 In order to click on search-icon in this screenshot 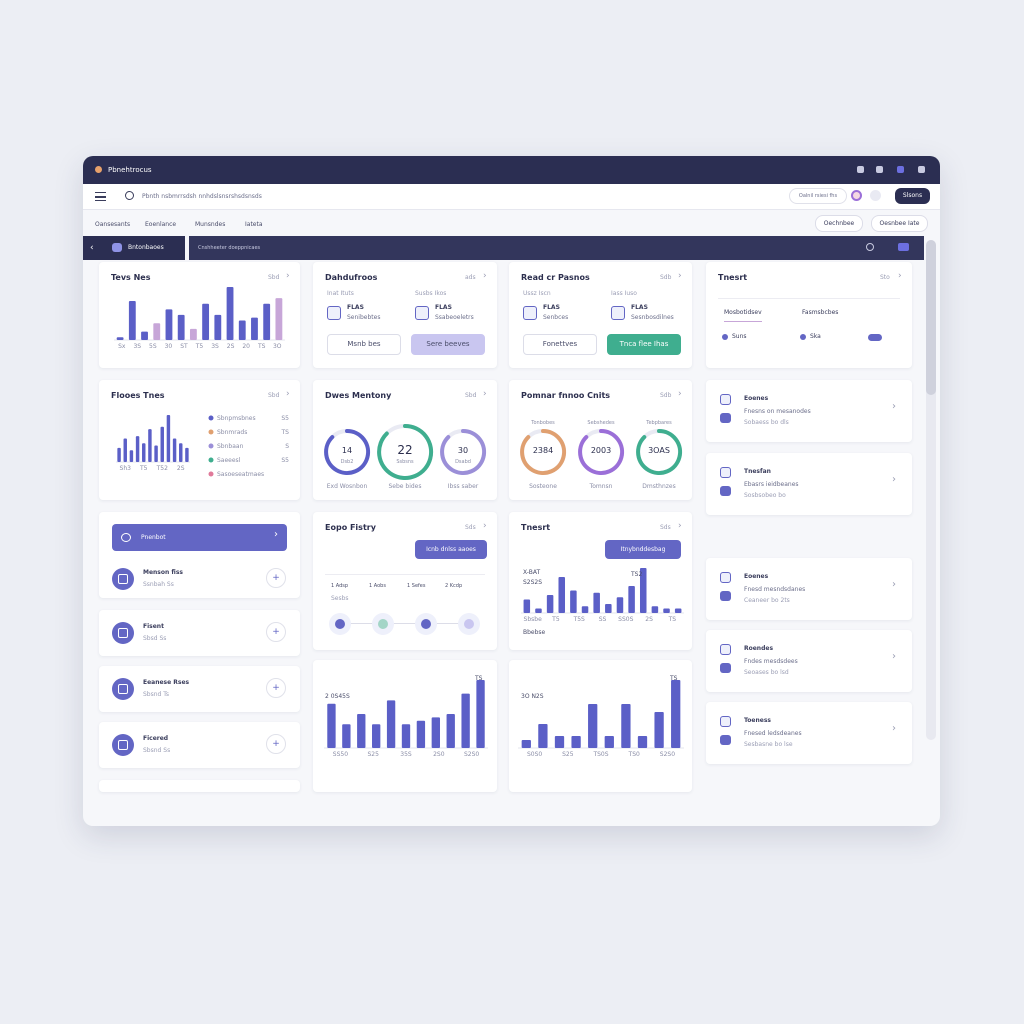, I will do `click(129, 195)`.